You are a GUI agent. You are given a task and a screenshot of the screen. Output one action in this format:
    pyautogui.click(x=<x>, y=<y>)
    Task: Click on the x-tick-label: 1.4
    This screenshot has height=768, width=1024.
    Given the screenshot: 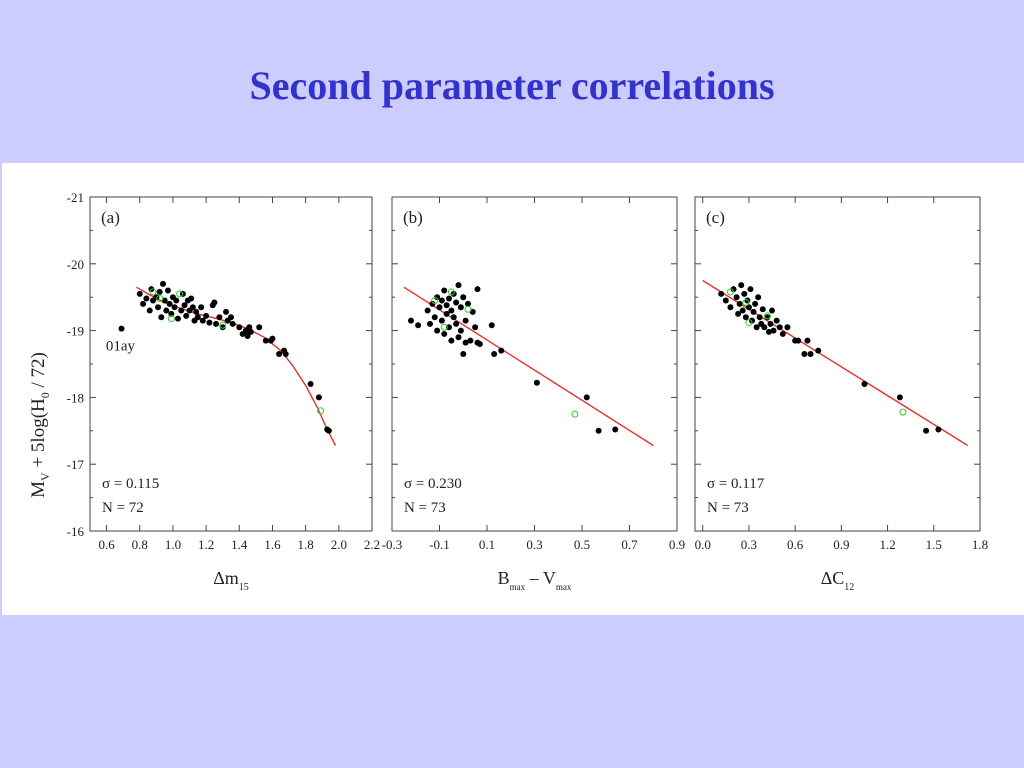 What is the action you would take?
    pyautogui.click(x=239, y=544)
    